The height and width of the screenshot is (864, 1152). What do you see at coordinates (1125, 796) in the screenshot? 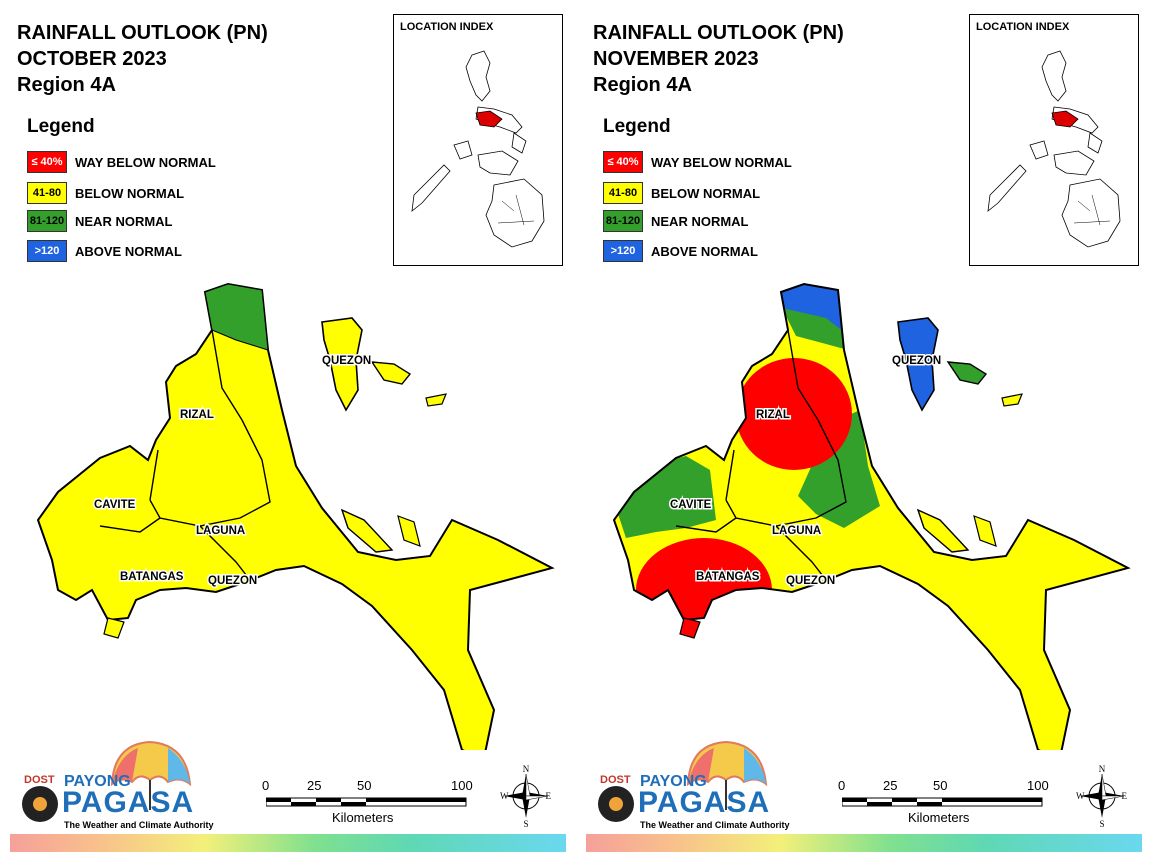
I see `compass-e: E` at bounding box center [1125, 796].